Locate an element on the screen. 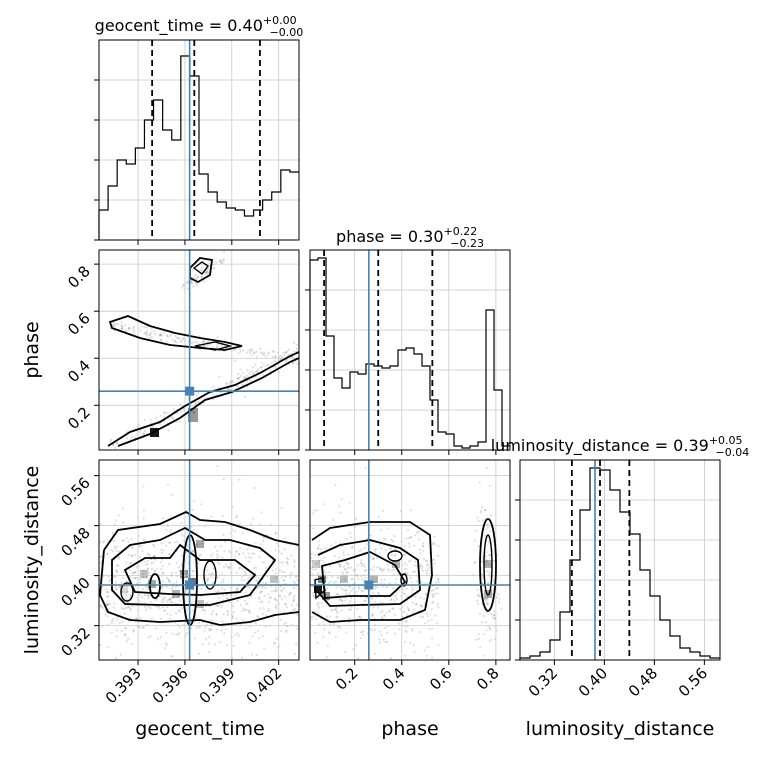 The height and width of the screenshot is (760, 760). density-cell is located at coordinates (200, 544).